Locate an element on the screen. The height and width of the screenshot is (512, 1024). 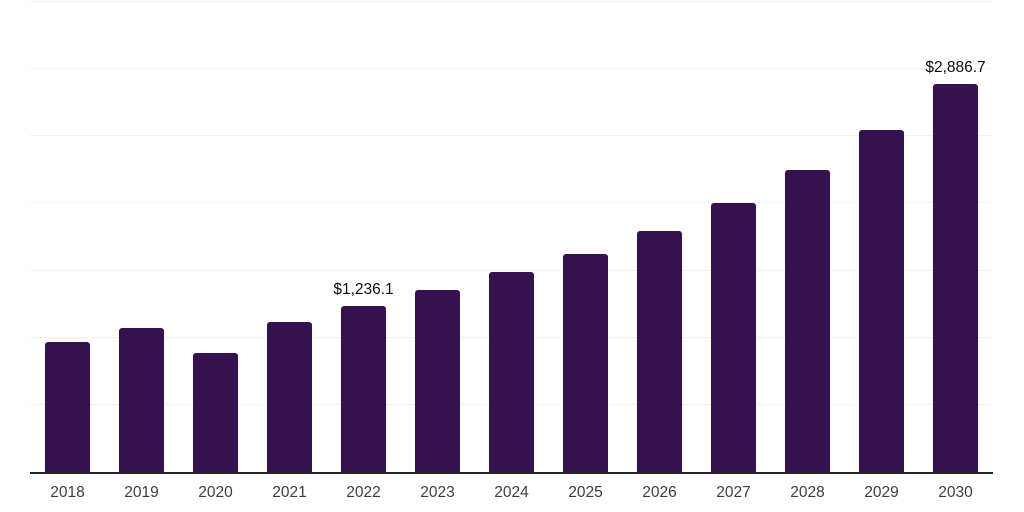
value-label-2022: $1,236.1 is located at coordinates (363, 290).